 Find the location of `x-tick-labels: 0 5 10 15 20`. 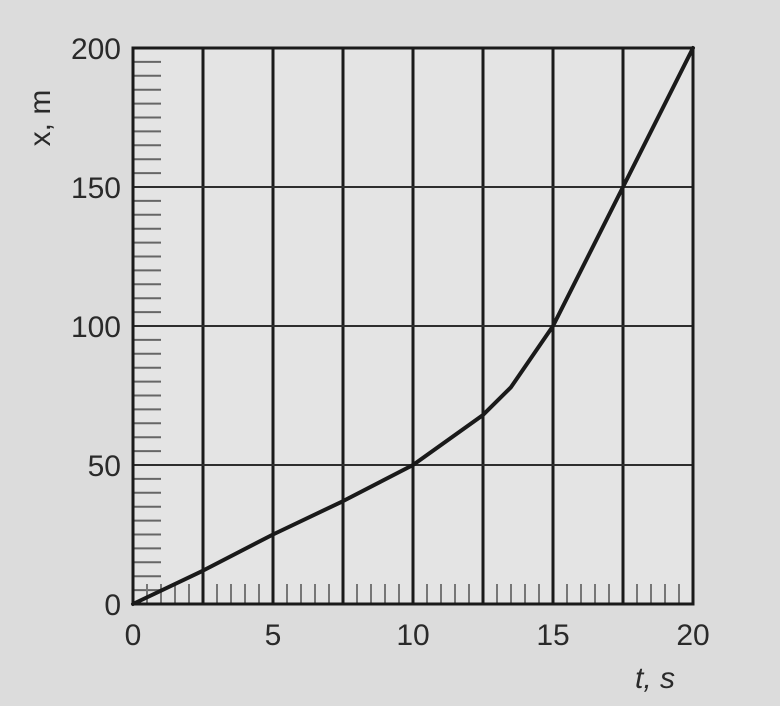

x-tick-labels: 0 5 10 15 20 is located at coordinates (417, 635).